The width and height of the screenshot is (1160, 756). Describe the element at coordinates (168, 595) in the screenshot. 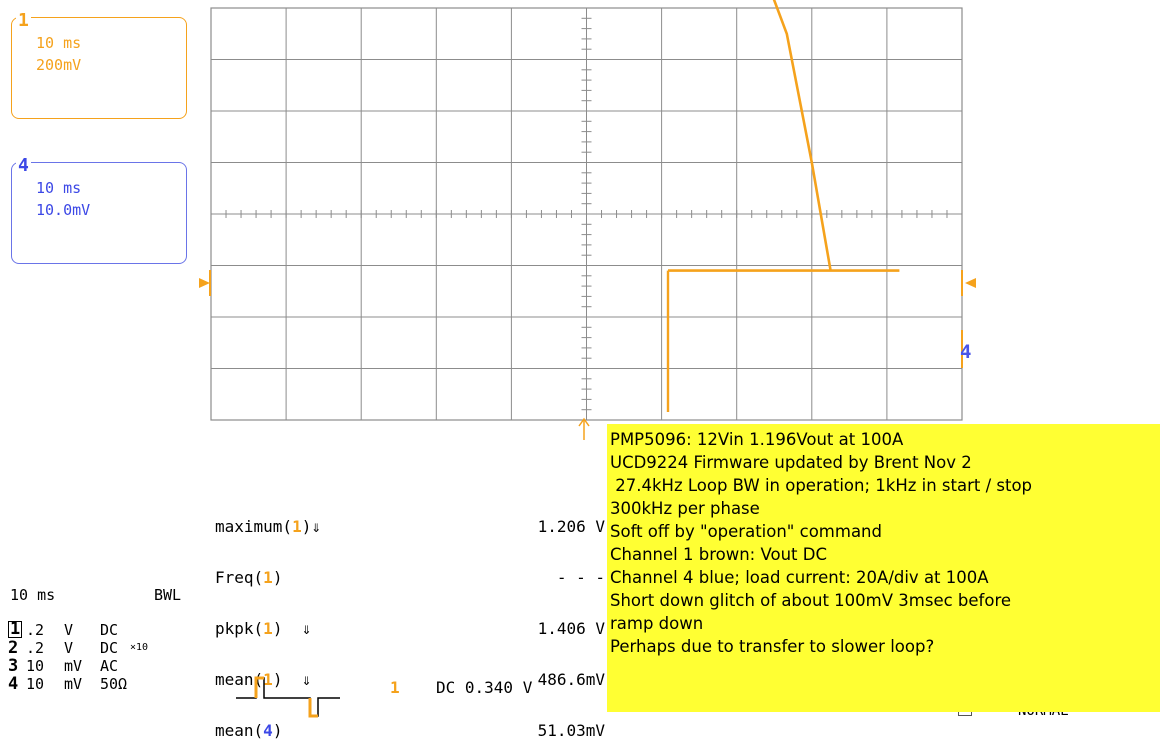

I see `bwl-indicator: BWL` at that location.